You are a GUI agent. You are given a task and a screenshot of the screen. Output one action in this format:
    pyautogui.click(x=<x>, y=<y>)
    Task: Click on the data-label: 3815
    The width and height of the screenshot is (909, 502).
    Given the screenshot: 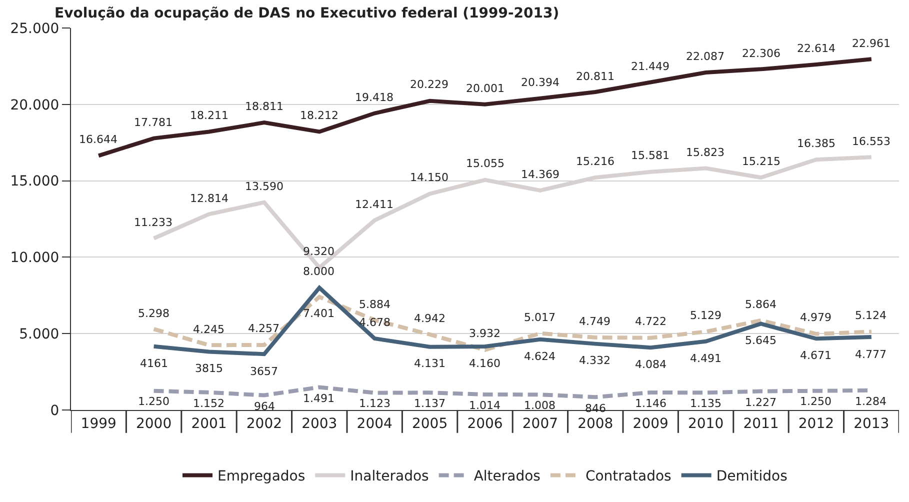 What is the action you would take?
    pyautogui.click(x=209, y=368)
    